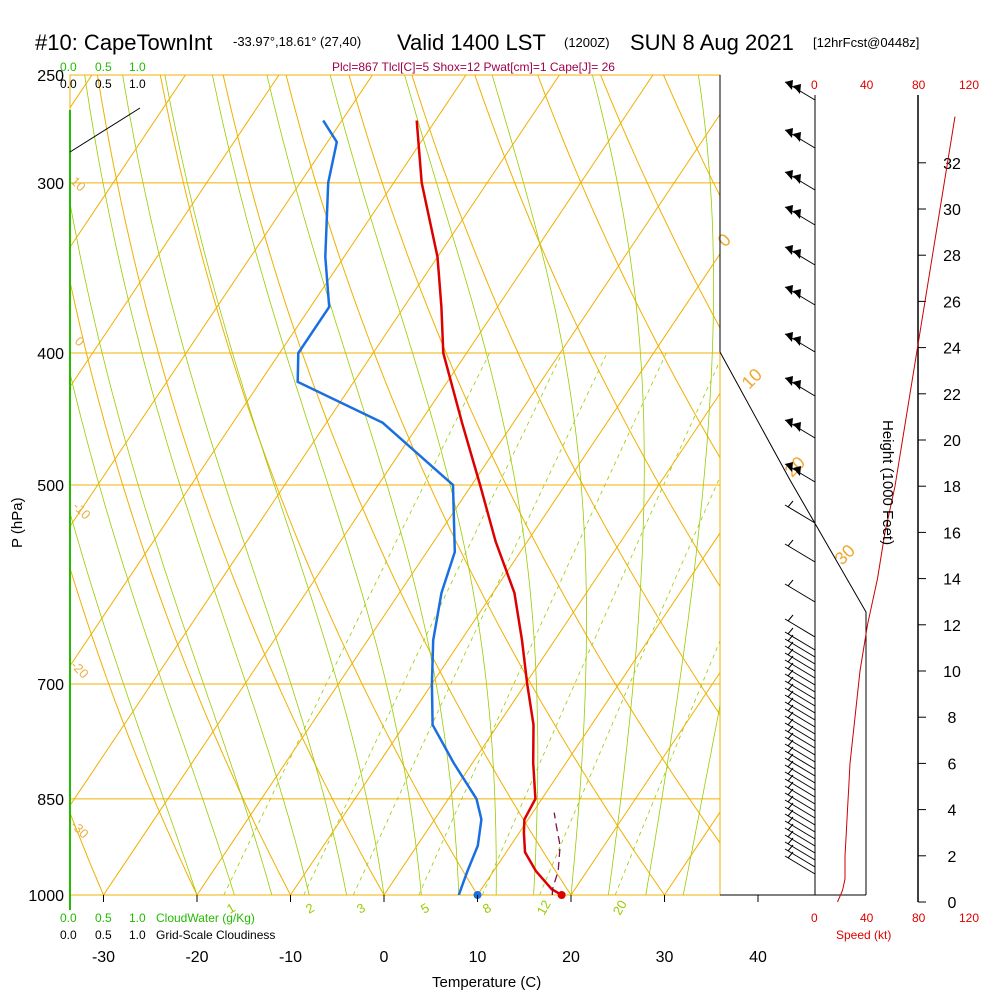 The image size is (1000, 1000). Describe the element at coordinates (587, 42) in the screenshot. I see `zulu-time: (1200Z)` at that location.